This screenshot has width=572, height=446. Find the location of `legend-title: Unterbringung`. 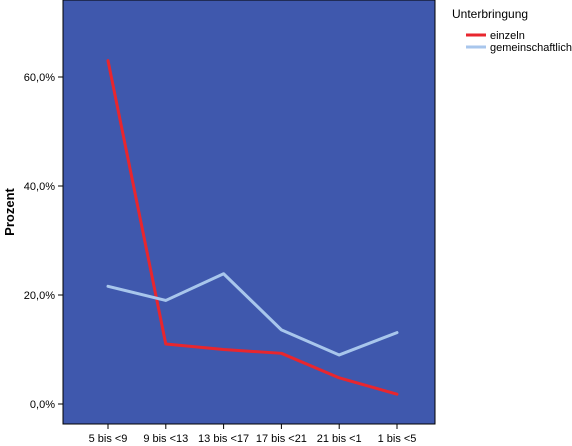

legend-title: Unterbringung is located at coordinates (490, 14).